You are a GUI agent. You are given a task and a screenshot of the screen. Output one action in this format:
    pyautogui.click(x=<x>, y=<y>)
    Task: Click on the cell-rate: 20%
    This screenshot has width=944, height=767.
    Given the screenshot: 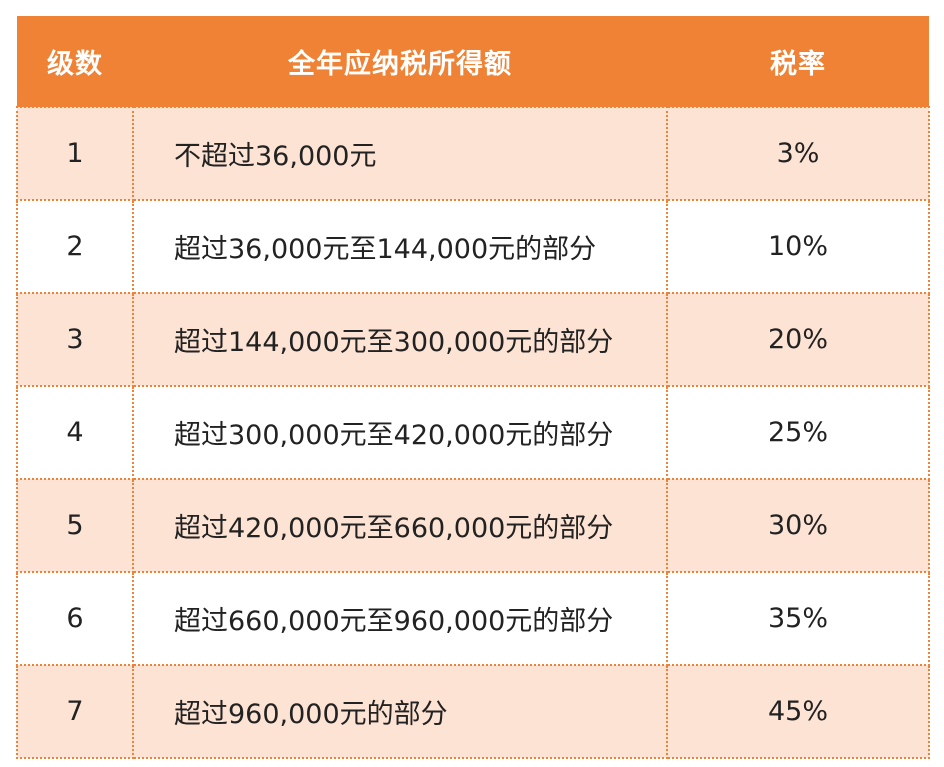 What is the action you would take?
    pyautogui.click(x=798, y=339)
    